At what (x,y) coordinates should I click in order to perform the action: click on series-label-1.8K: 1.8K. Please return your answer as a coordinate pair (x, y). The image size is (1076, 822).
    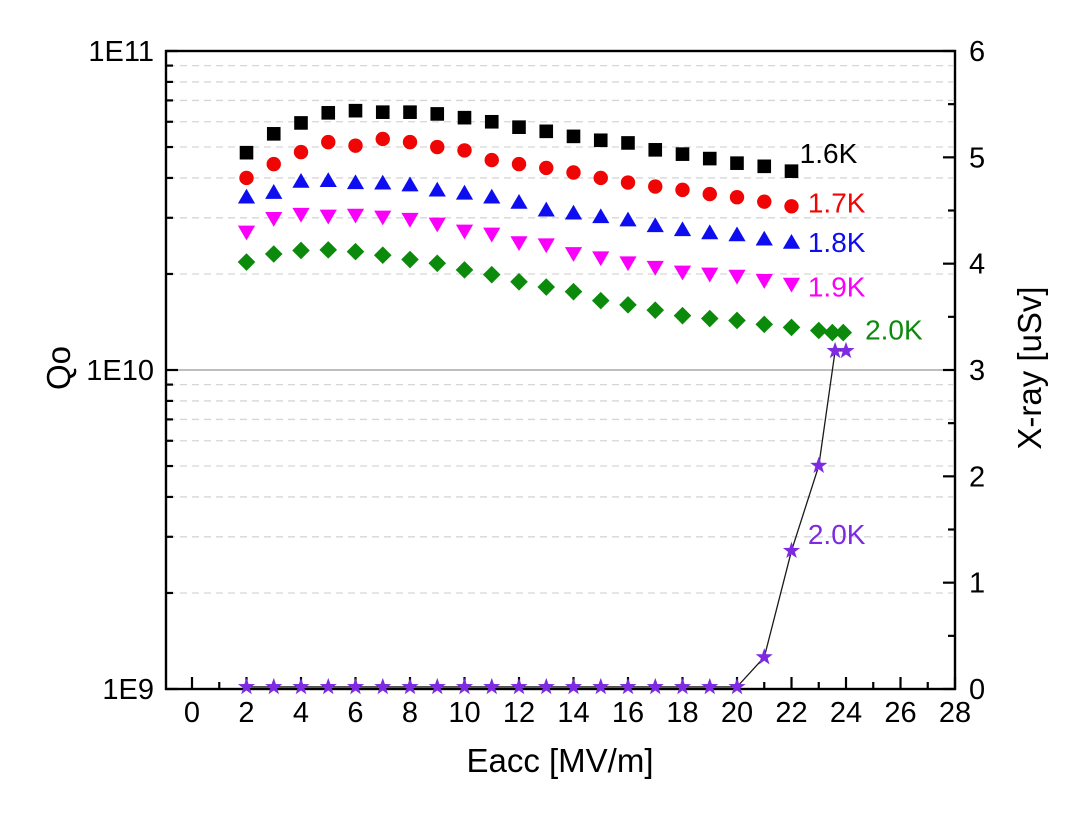
    Looking at the image, I should click on (837, 242).